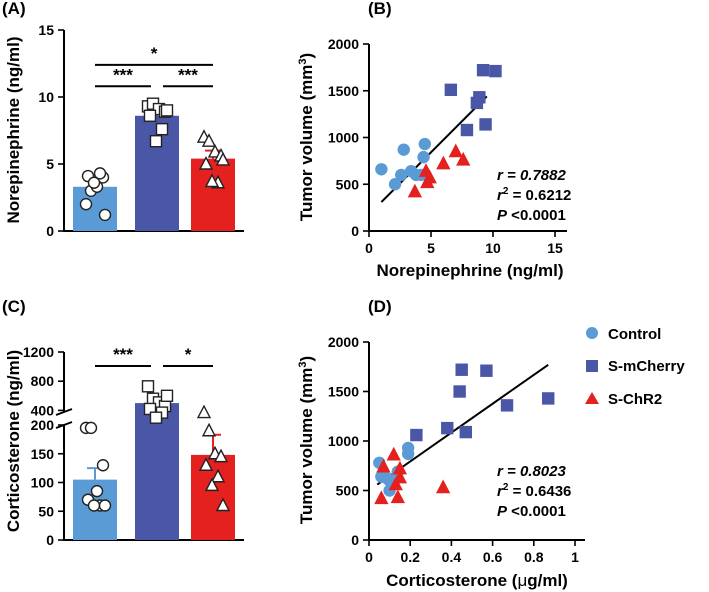  I want to click on panel-b-points, so click(438, 130).